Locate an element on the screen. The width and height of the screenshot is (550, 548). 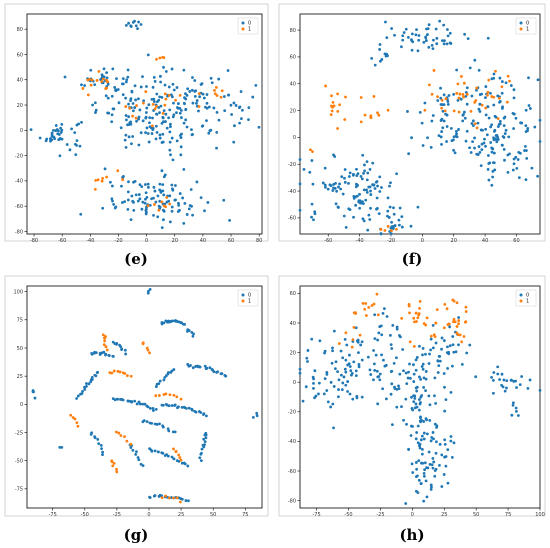
legend: 01 is located at coordinates (248, 298).